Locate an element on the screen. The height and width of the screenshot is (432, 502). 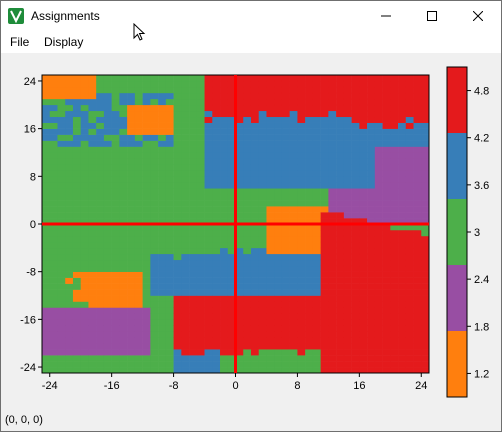
x-tick-label: -8 is located at coordinates (174, 386).